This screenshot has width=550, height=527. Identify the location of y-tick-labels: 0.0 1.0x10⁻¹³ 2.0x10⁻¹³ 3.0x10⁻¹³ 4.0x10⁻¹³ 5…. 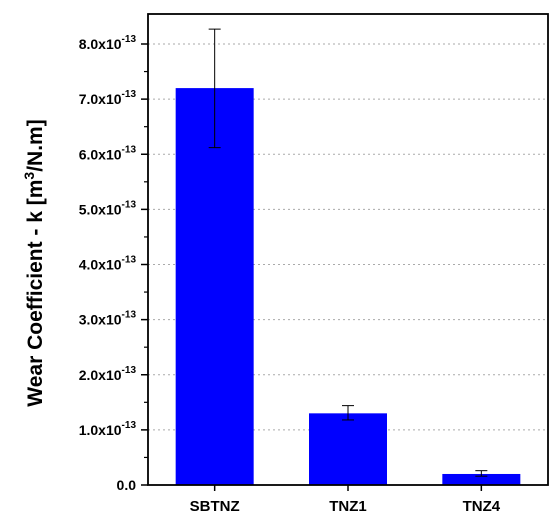
(108, 263).